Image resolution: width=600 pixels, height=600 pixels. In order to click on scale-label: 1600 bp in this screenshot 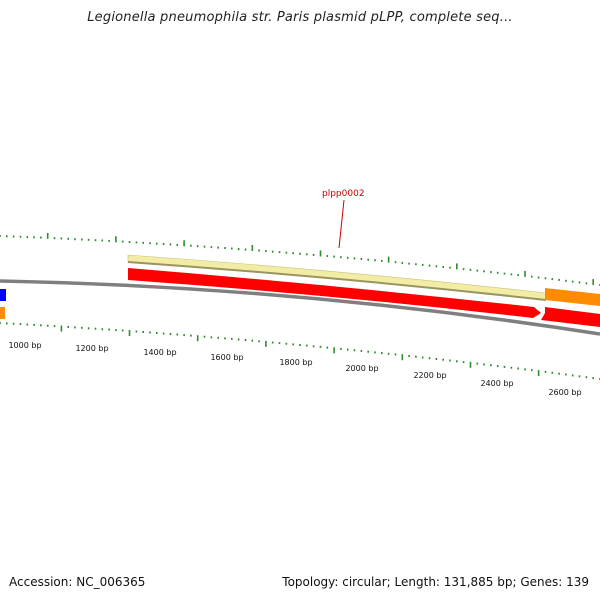, I will do `click(226, 357)`.